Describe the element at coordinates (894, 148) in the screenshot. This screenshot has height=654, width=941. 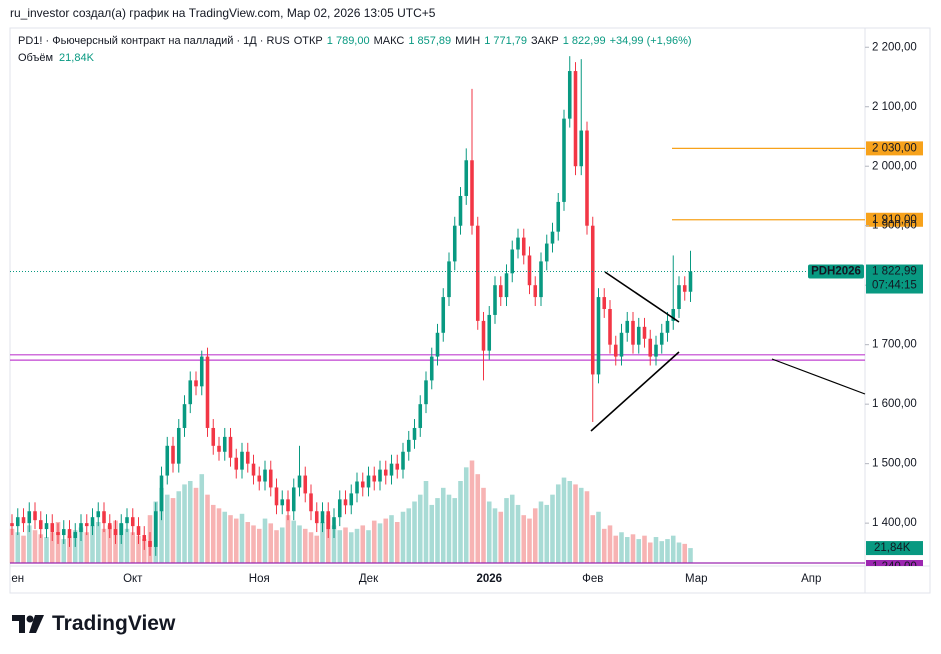
I see `price-level-tag` at that location.